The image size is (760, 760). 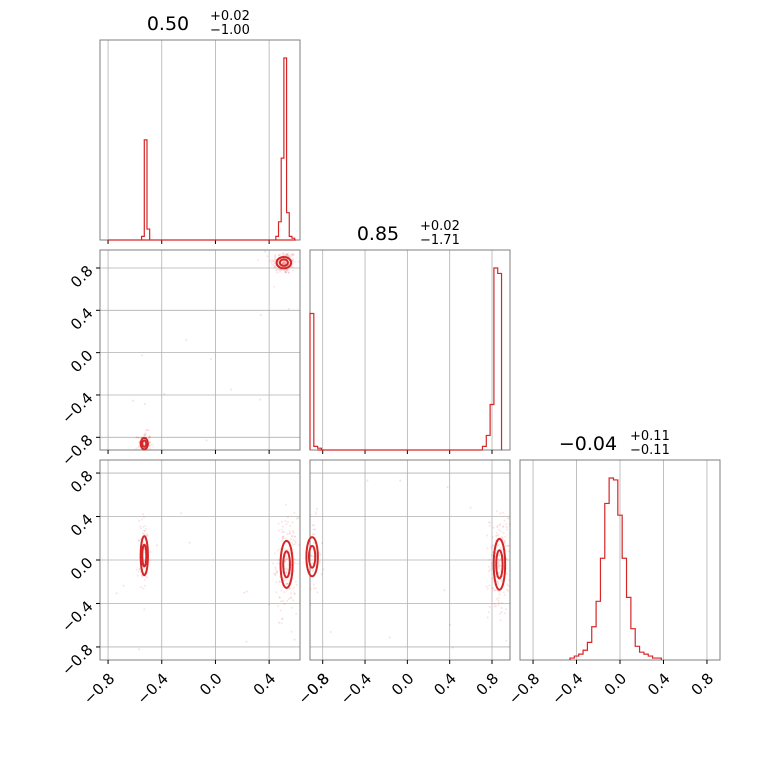 I want to click on title-minus: −1.71, so click(x=440, y=240).